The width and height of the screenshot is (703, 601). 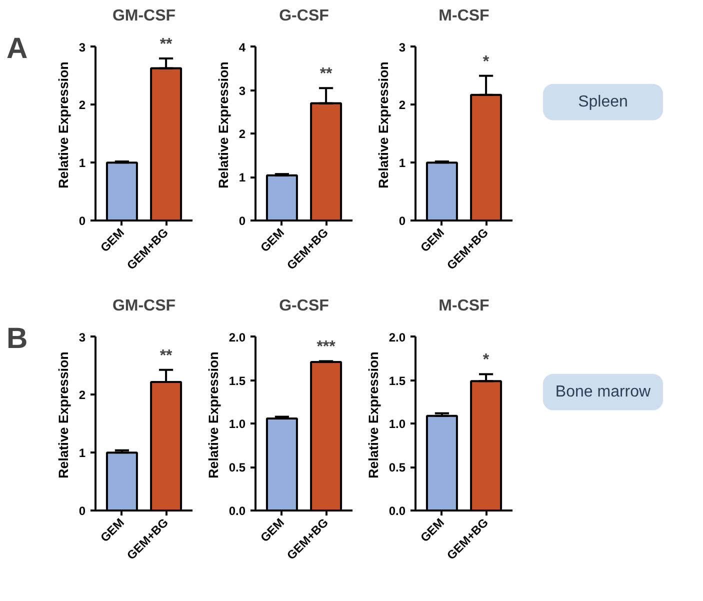 I want to click on text: Spleen, so click(x=603, y=102).